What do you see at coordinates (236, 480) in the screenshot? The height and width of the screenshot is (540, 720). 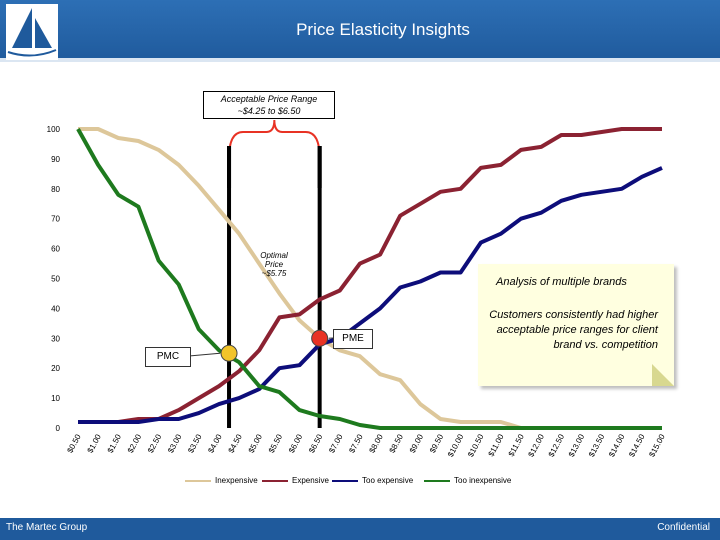 I see `legend-label: Inexpensive` at bounding box center [236, 480].